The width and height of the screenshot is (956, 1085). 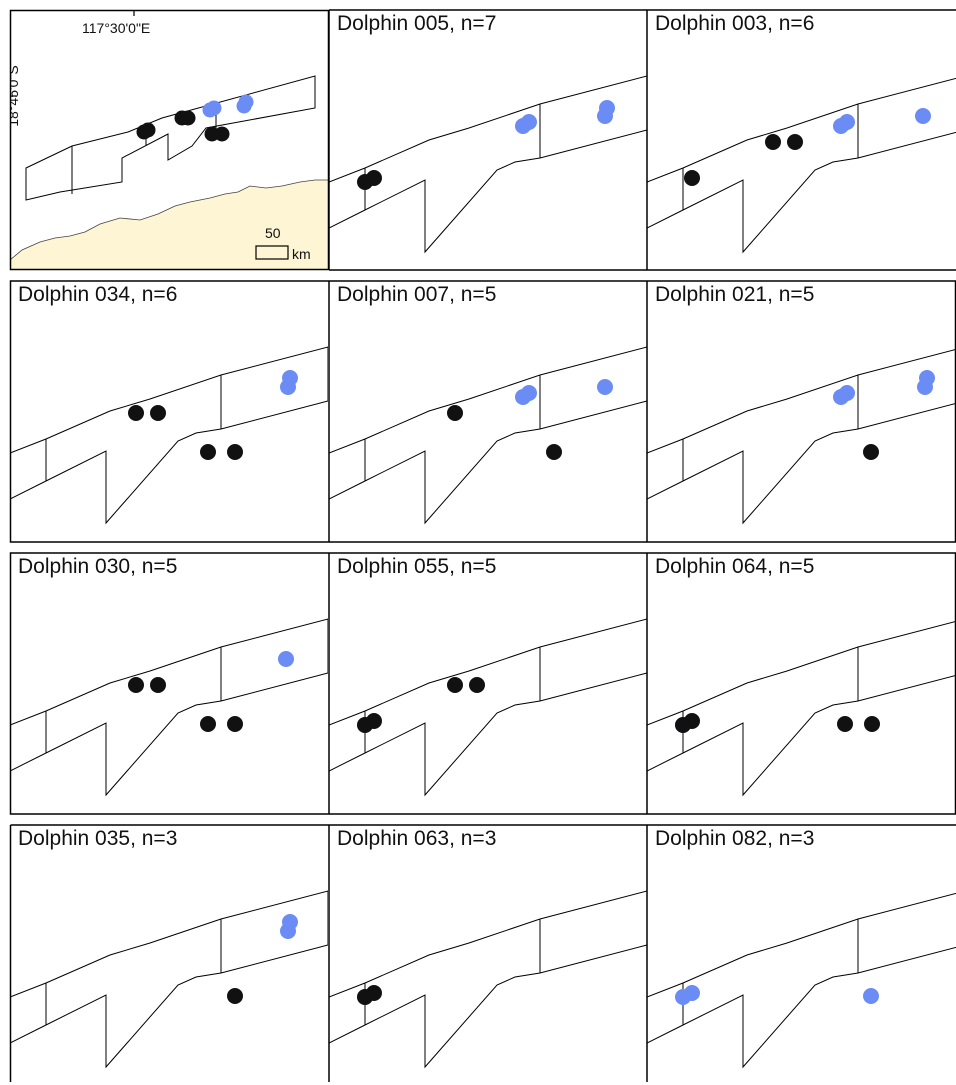 I want to click on dolphin-panel: Dolphin 082, n=3, so click(x=801, y=955).